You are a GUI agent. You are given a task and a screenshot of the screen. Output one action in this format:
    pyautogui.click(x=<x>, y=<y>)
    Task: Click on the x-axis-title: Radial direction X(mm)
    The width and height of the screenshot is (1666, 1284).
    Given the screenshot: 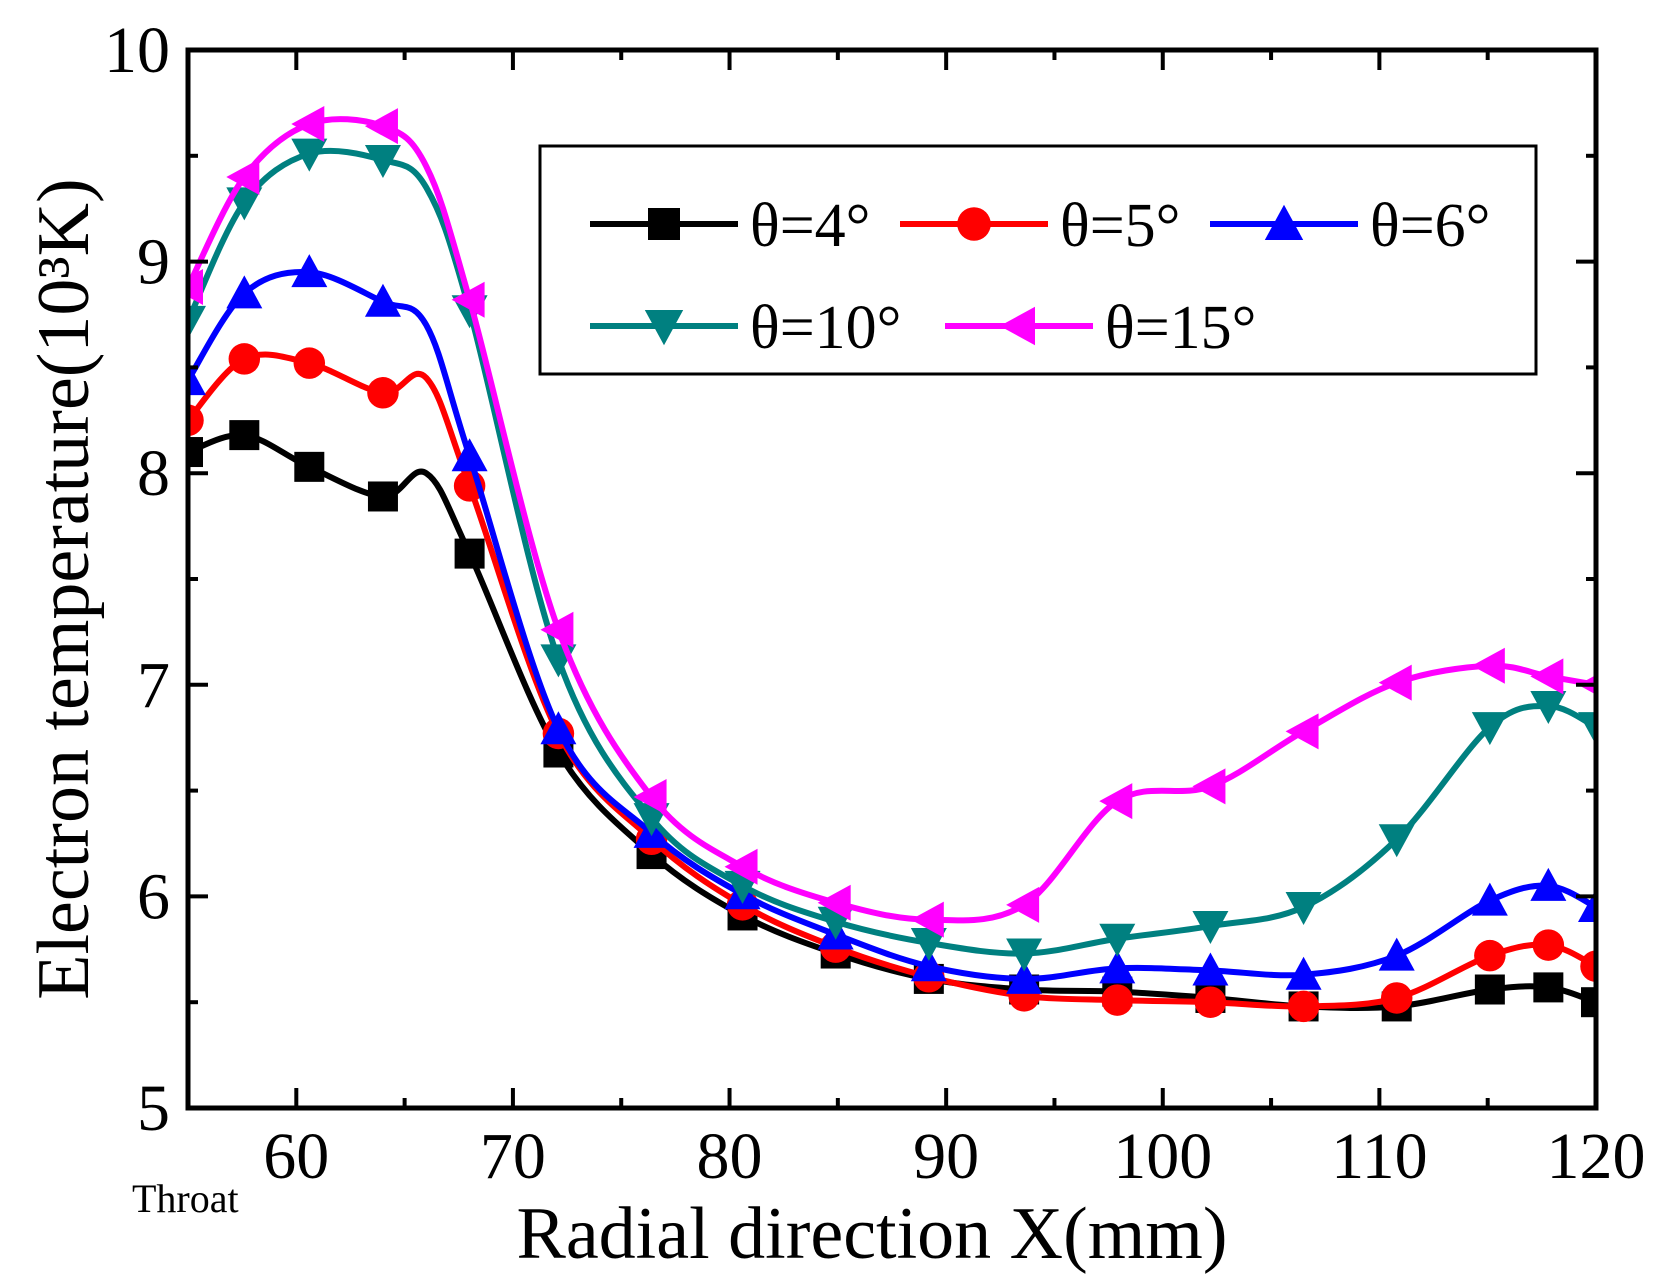 What is the action you would take?
    pyautogui.click(x=871, y=1234)
    